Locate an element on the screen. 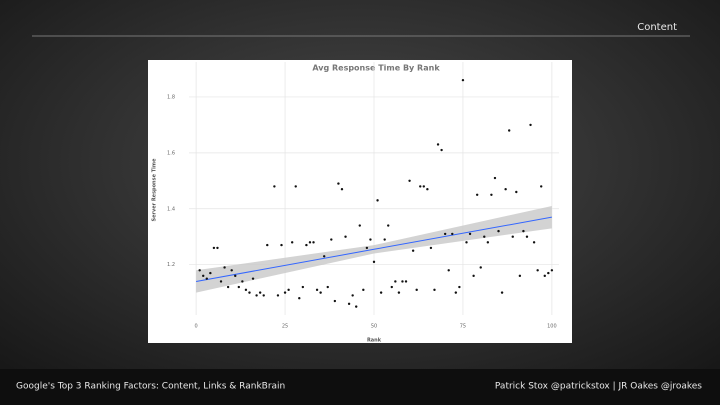  x-tick-label: 100 is located at coordinates (552, 327).